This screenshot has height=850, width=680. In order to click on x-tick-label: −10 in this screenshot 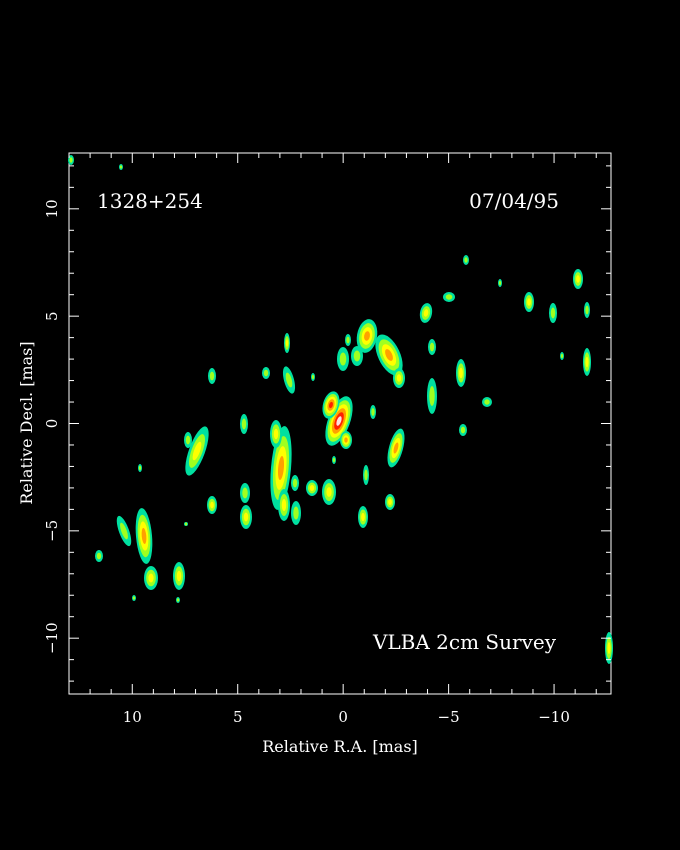, I will do `click(554, 717)`.